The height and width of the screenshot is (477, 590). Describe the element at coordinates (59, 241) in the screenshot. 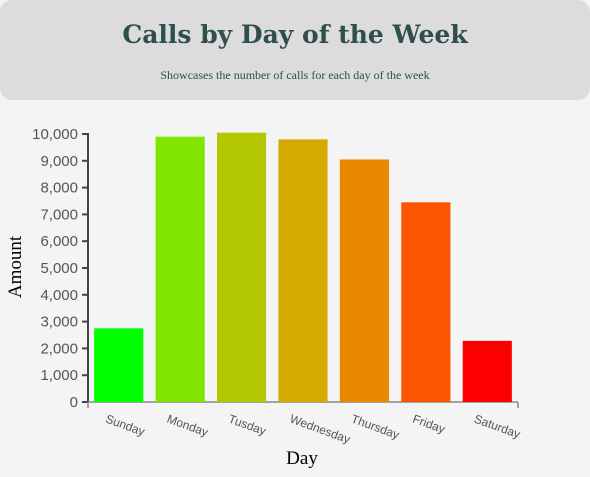

I see `y-tick-label: 6,000` at that location.